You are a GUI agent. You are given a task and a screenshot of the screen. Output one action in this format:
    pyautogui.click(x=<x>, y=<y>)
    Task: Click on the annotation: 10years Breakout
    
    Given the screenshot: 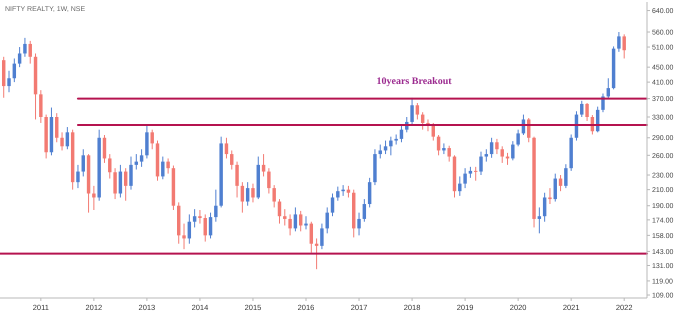 What is the action you would take?
    pyautogui.click(x=414, y=81)
    